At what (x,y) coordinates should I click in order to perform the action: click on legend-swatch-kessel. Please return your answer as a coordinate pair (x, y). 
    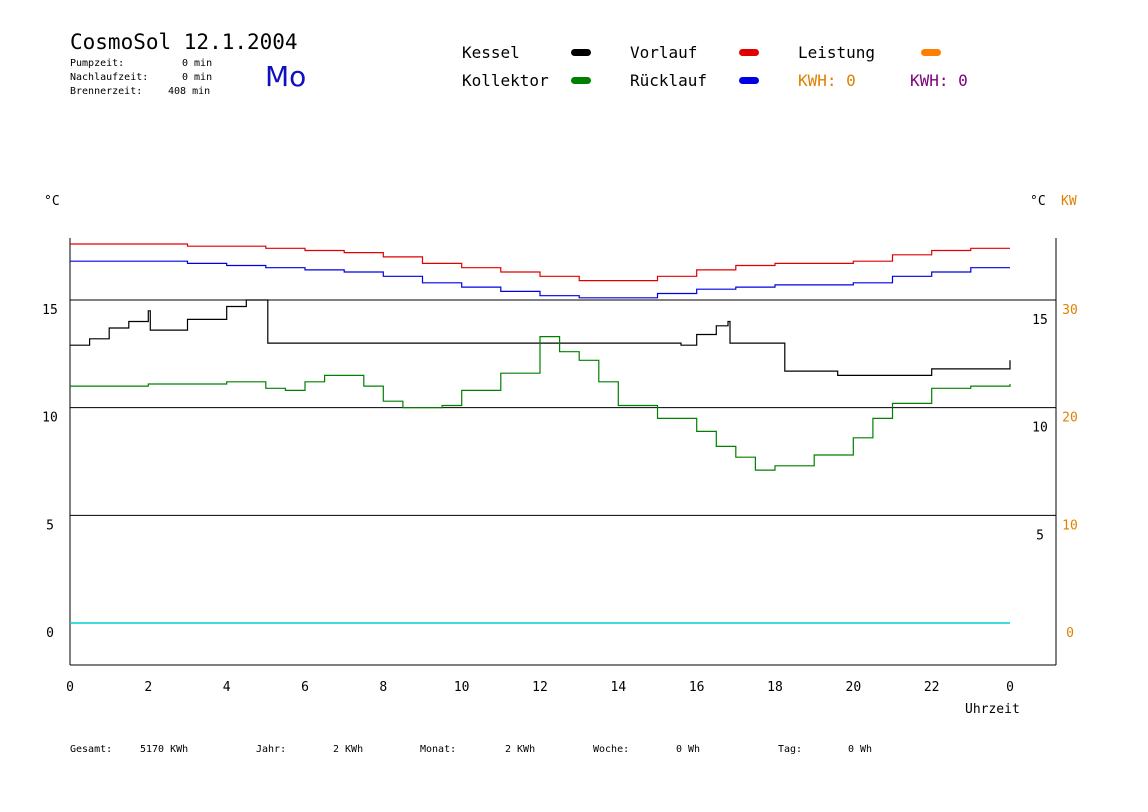
    Looking at the image, I should click on (581, 52).